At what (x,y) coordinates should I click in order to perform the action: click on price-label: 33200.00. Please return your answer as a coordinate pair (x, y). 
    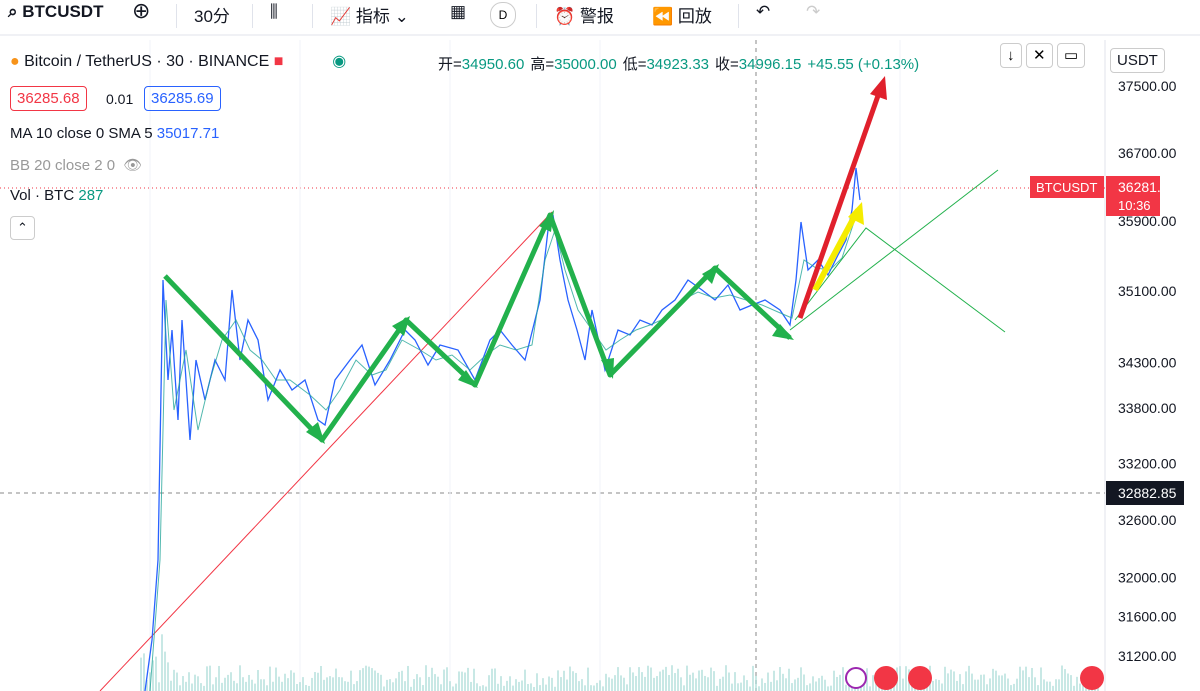
    Looking at the image, I should click on (1147, 463).